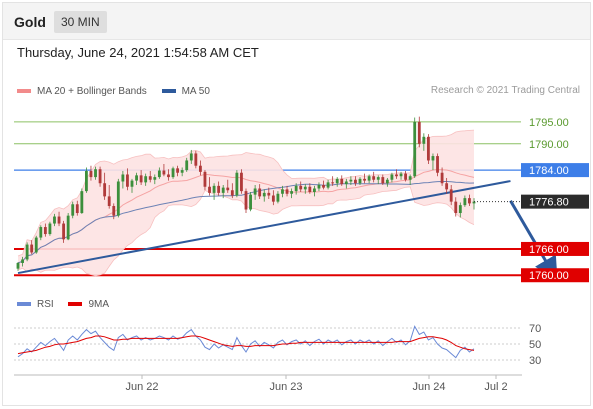 Image resolution: width=593 pixels, height=409 pixels. Describe the element at coordinates (88, 304) in the screenshot. I see `legend-item-9ma: 9MA` at that location.